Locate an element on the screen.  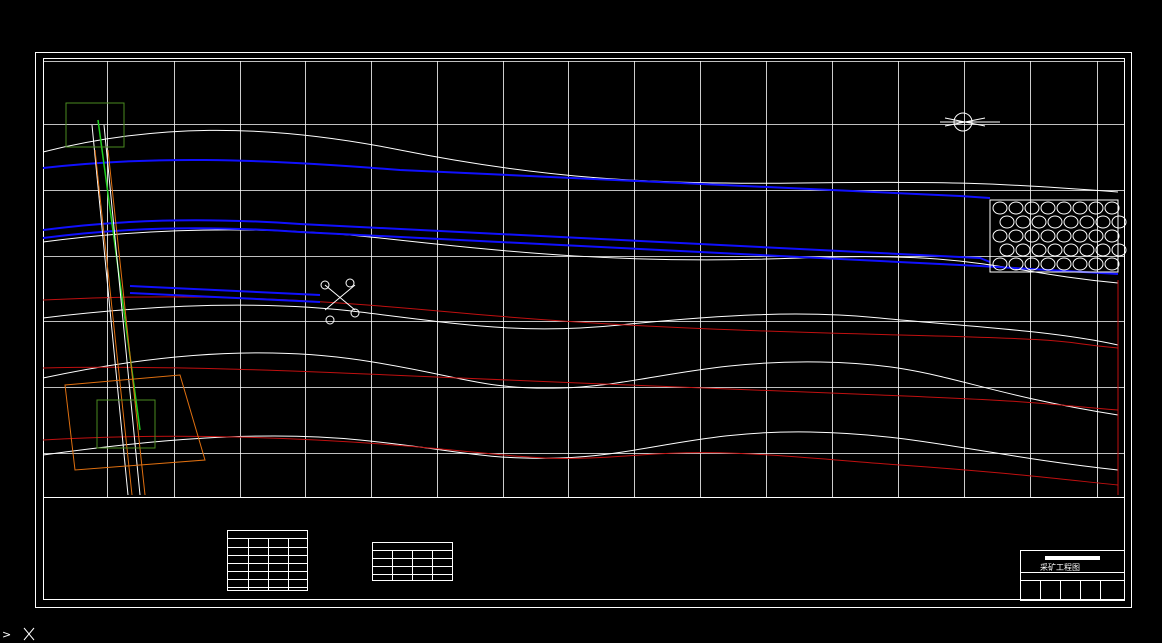
inclined-shaft is located at coordinates (135, 299).